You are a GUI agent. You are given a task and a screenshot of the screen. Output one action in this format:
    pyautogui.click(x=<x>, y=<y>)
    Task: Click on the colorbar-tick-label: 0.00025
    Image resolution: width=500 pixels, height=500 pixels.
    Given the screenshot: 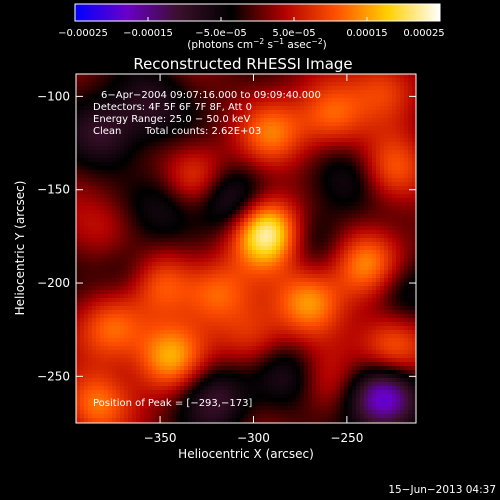 What is the action you would take?
    pyautogui.click(x=423, y=33)
    